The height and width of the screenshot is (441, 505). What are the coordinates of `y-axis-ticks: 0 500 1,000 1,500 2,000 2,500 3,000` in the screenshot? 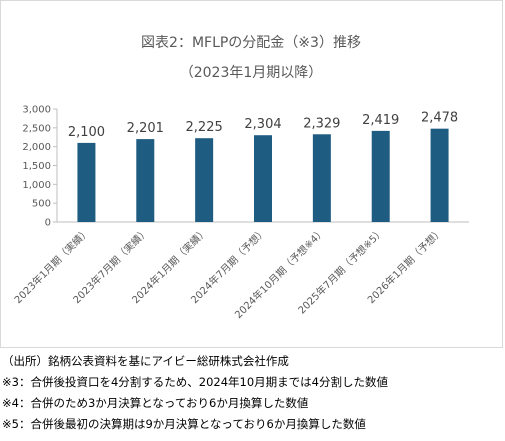 It's located at (39, 167).